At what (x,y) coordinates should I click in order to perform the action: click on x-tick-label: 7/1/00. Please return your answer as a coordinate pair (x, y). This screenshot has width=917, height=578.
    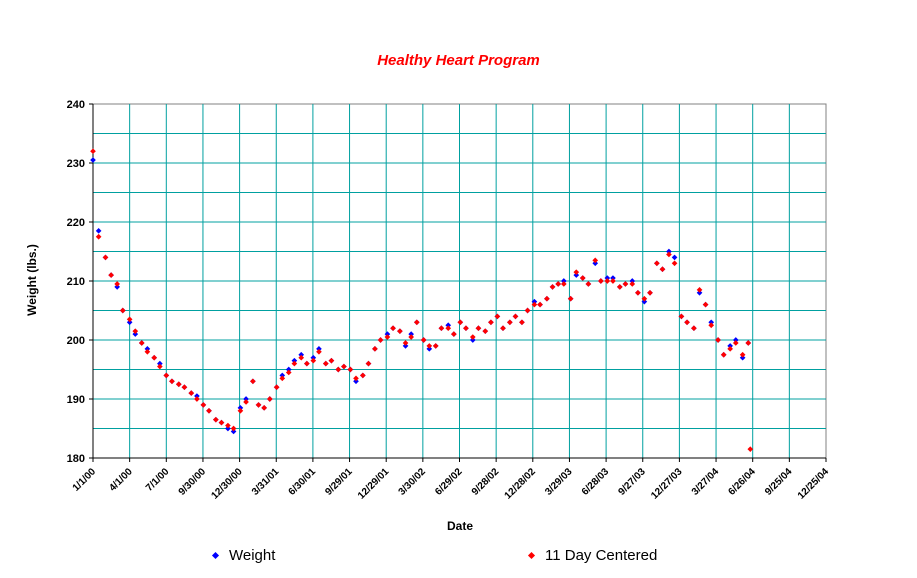
    Looking at the image, I should click on (158, 480).